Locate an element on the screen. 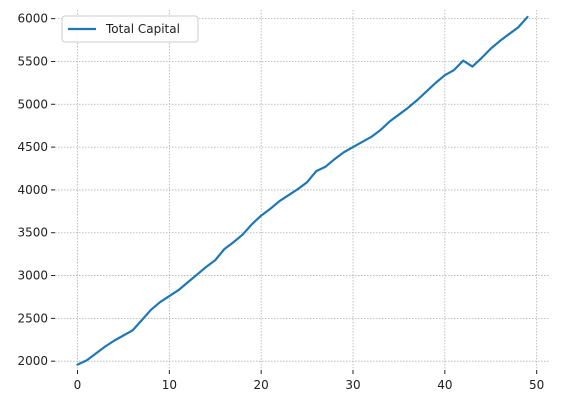 This screenshot has width=561, height=413. x-tick-label: 0 is located at coordinates (78, 385).